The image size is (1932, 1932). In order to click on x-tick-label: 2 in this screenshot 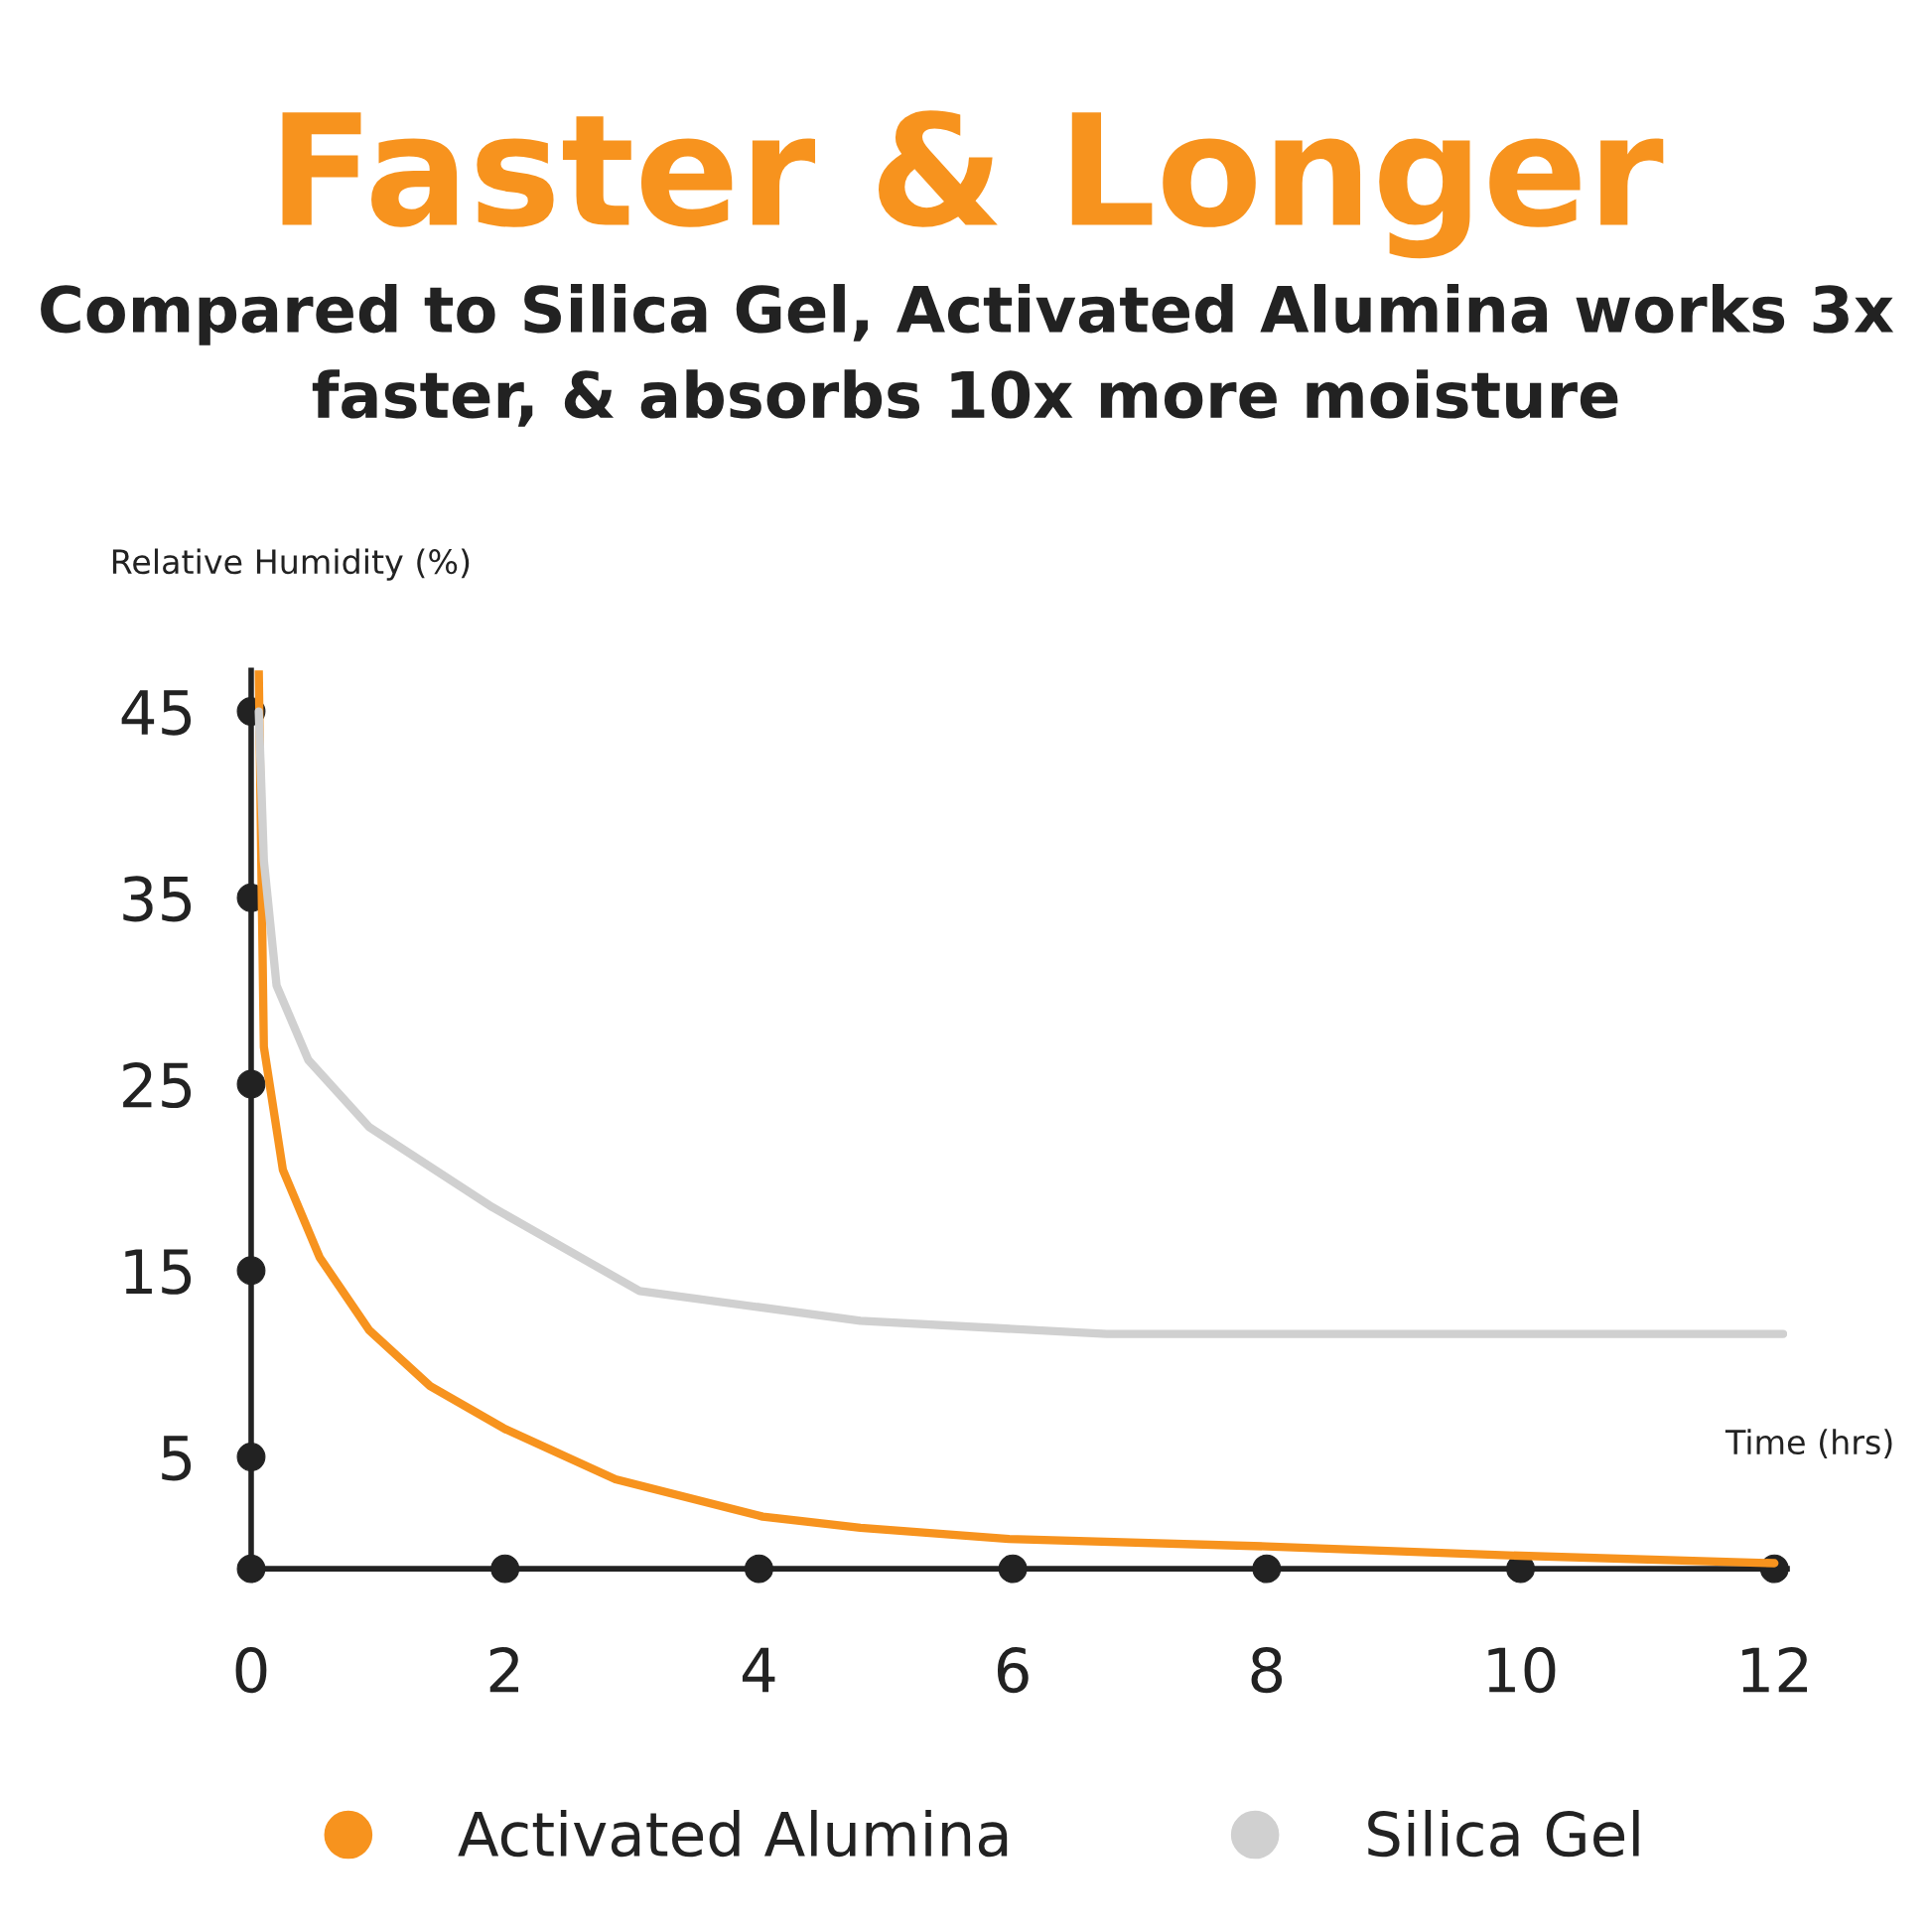, I will do `click(504, 1670)`.